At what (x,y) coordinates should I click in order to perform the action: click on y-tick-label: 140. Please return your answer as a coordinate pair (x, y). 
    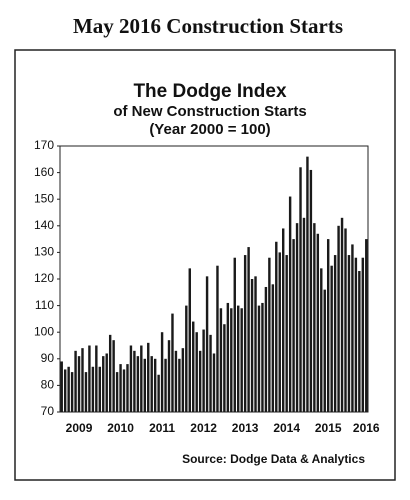
    Looking at the image, I should click on (44, 225).